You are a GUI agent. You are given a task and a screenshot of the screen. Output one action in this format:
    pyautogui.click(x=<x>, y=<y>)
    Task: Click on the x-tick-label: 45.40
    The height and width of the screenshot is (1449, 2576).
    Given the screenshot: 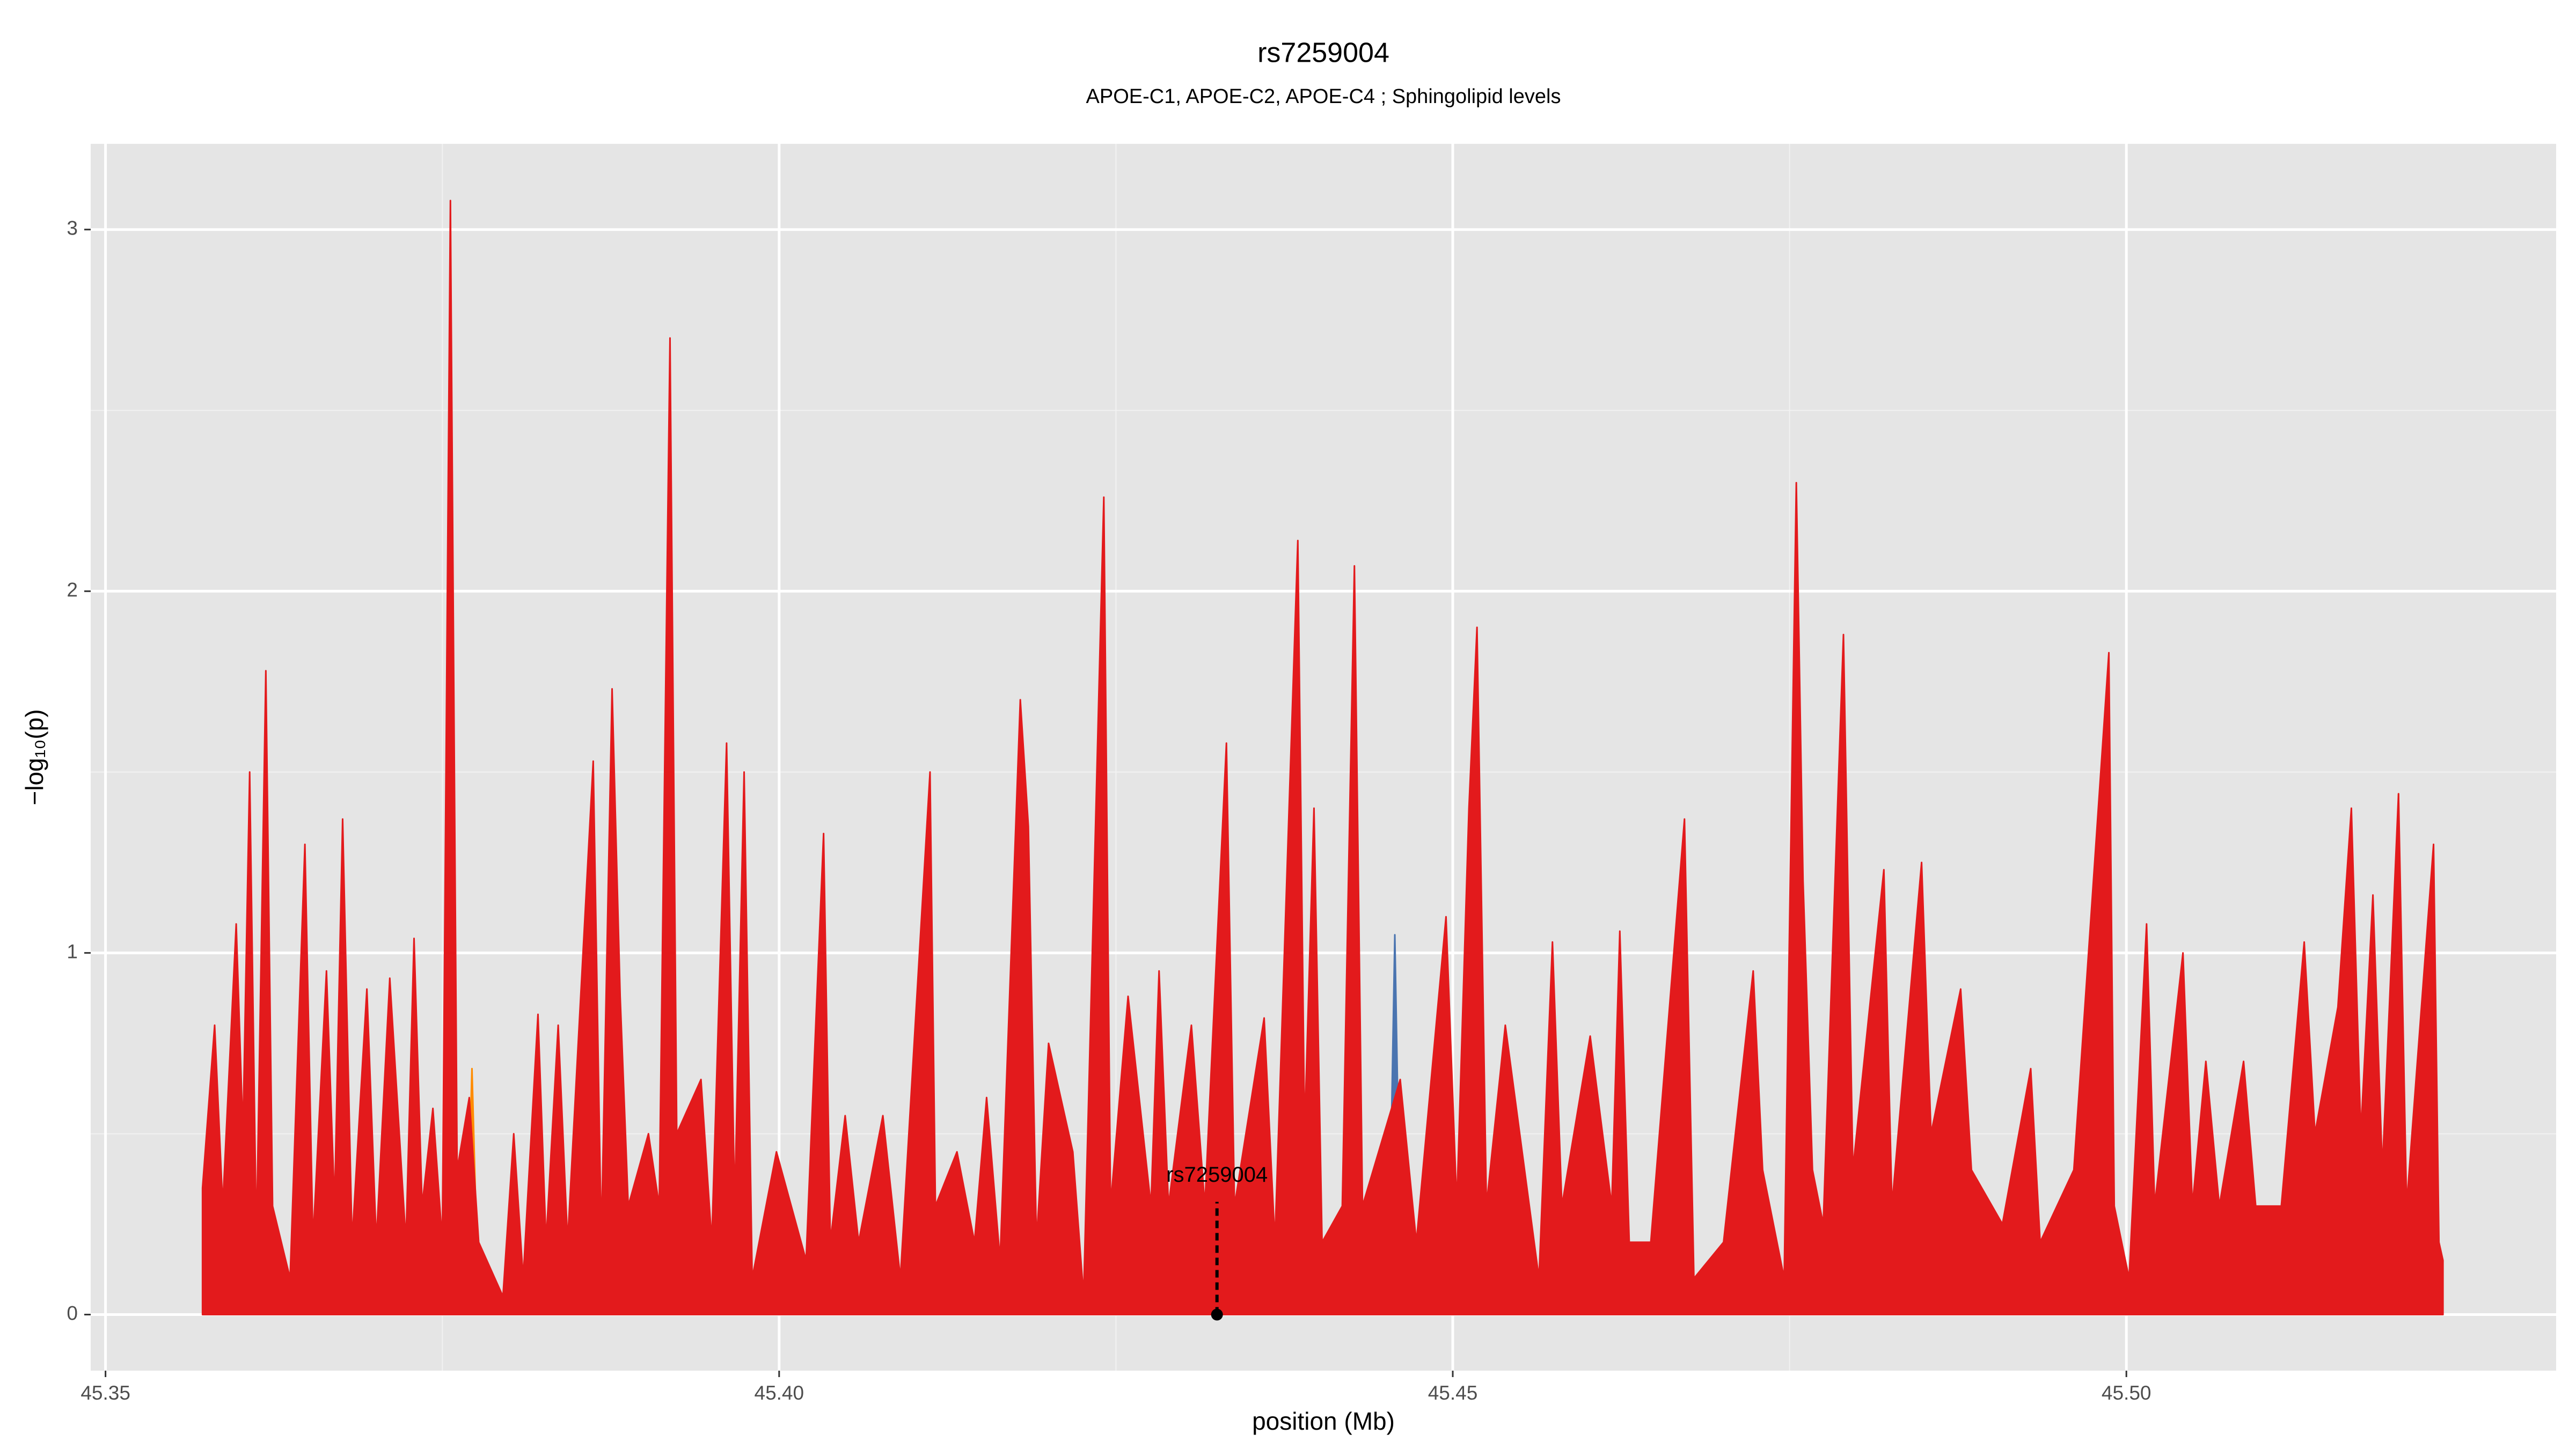 What is the action you would take?
    pyautogui.click(x=779, y=1393)
    